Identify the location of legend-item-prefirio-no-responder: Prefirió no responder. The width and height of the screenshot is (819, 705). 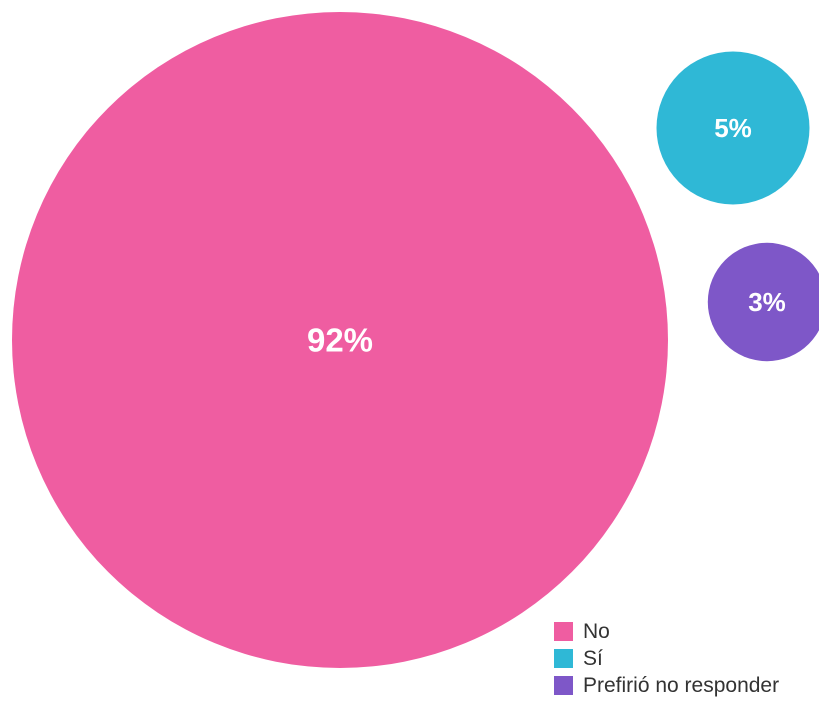
(666, 685).